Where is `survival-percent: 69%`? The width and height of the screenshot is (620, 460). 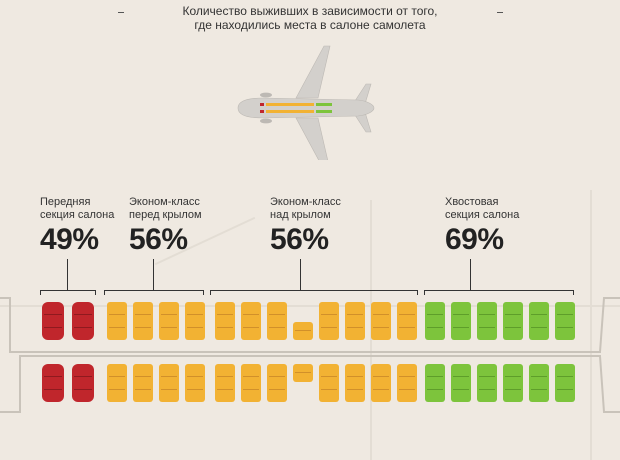
survival-percent: 69% is located at coordinates (474, 239).